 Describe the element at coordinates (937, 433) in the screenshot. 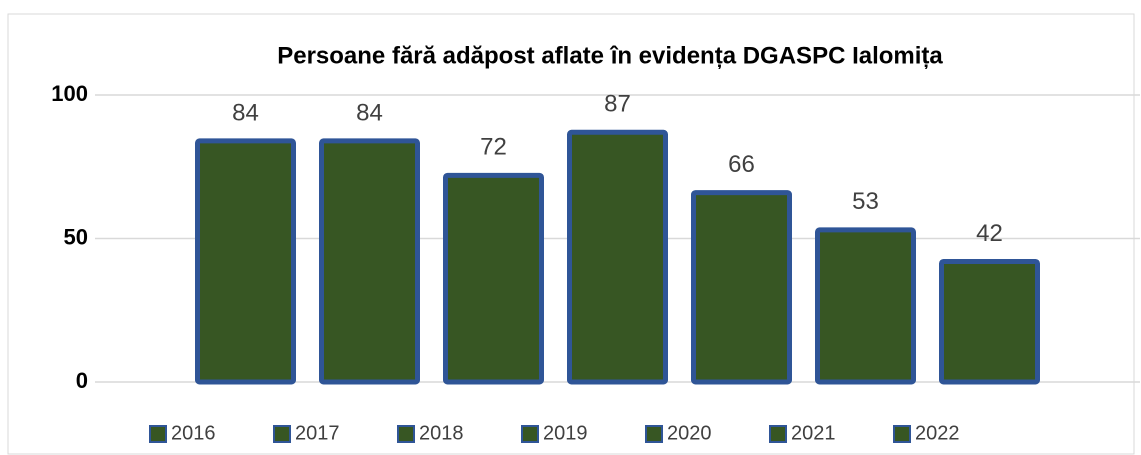

I see `legend-label: 2022` at that location.